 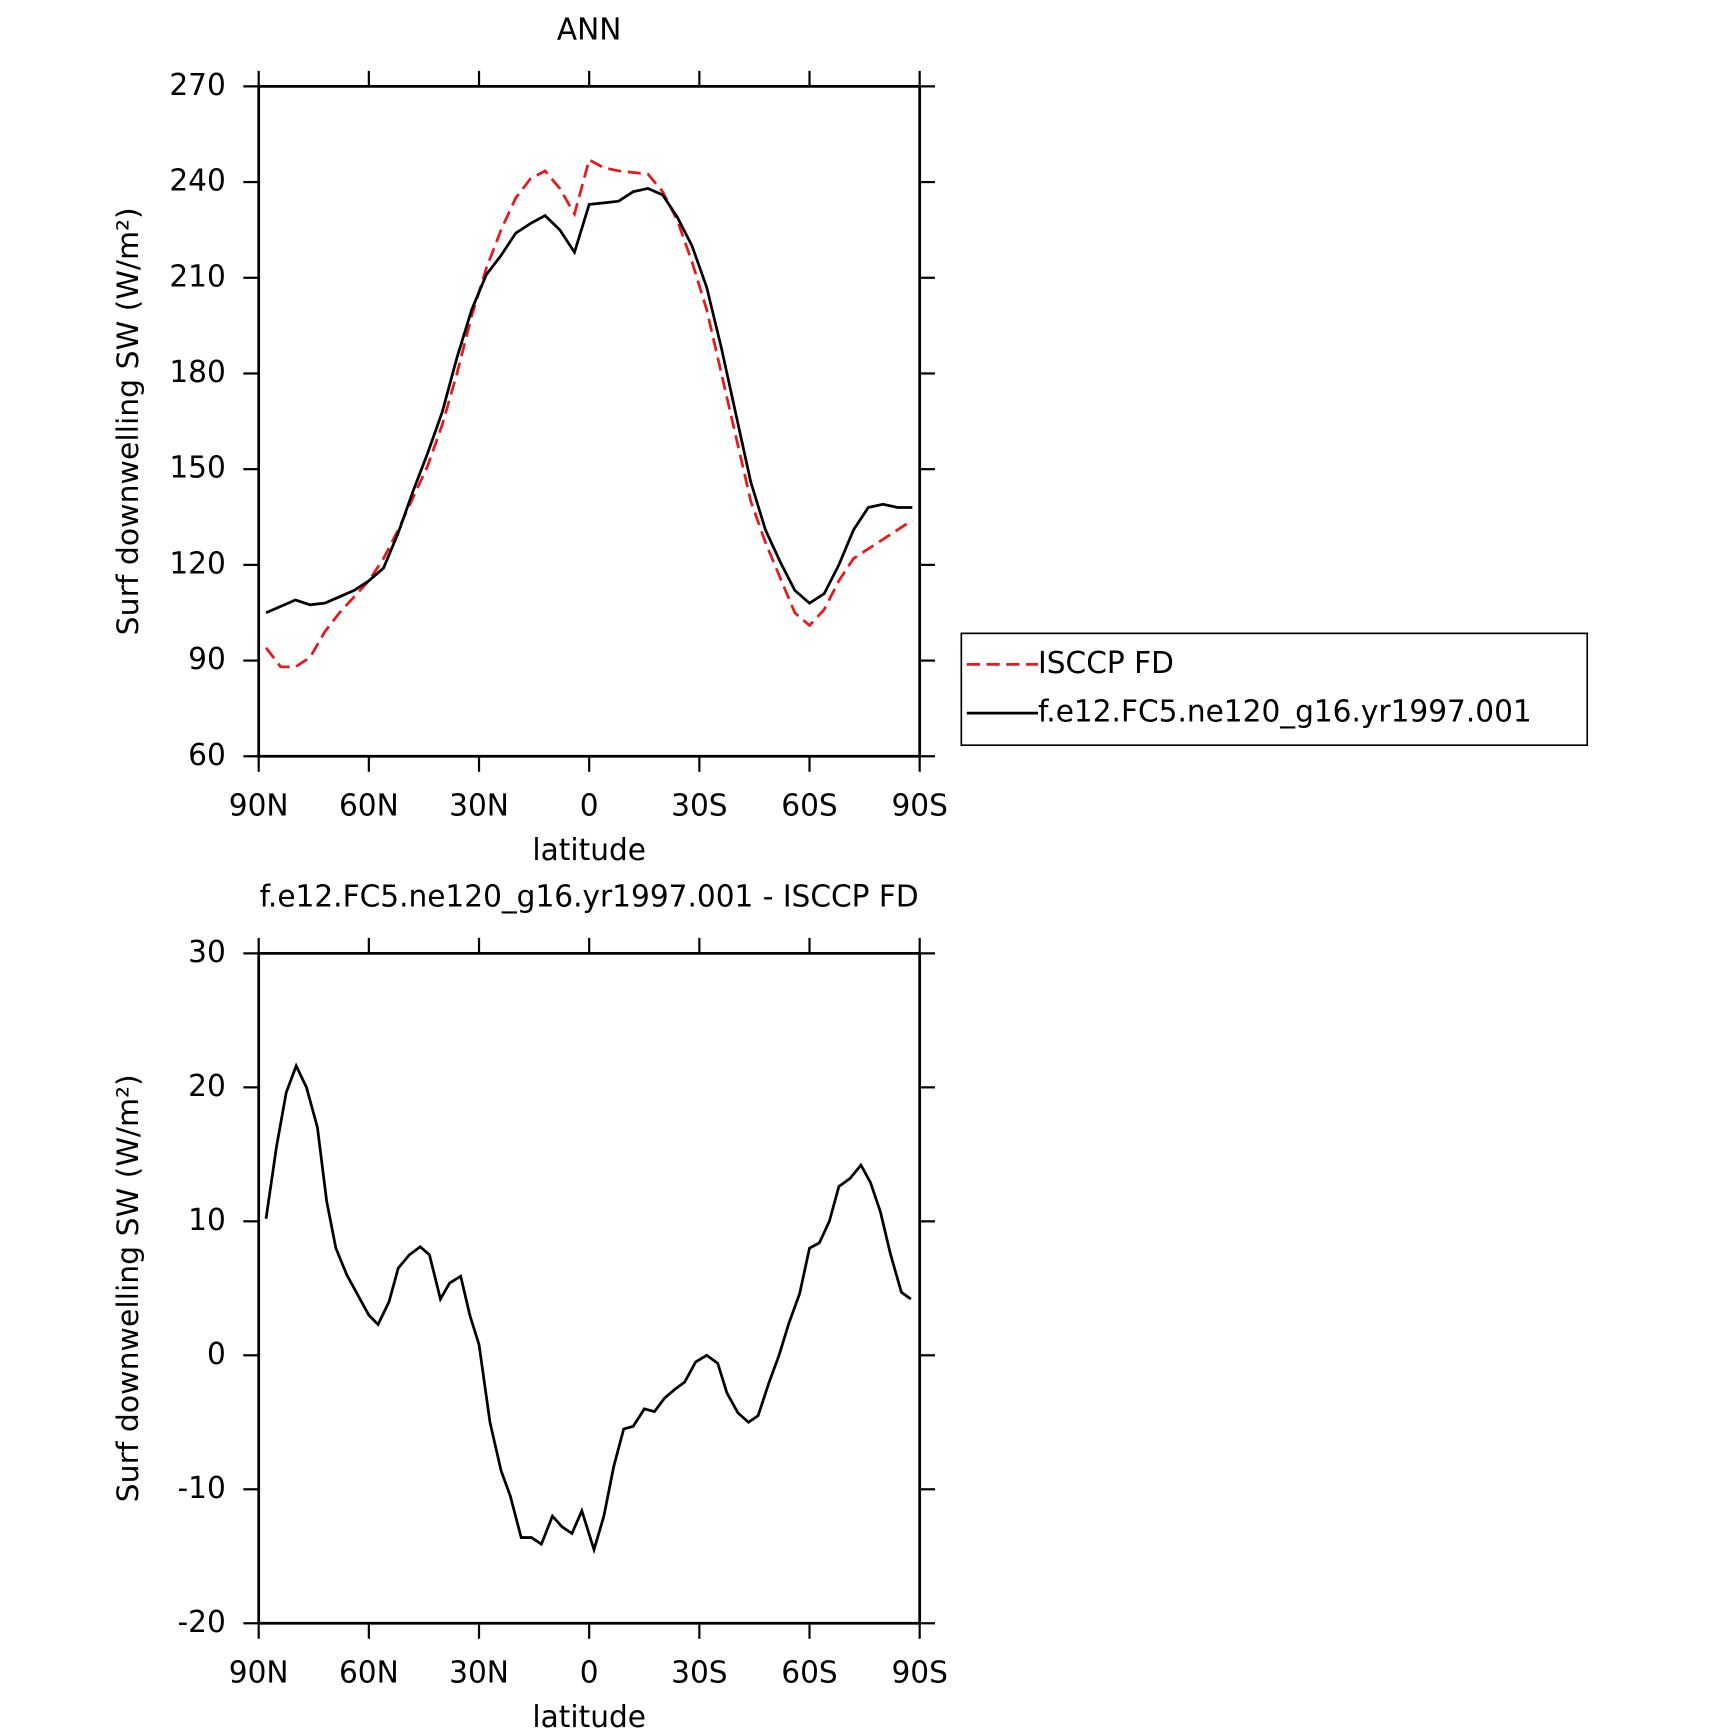 What do you see at coordinates (201, 1622) in the screenshot?
I see `y-tick-label: -20` at bounding box center [201, 1622].